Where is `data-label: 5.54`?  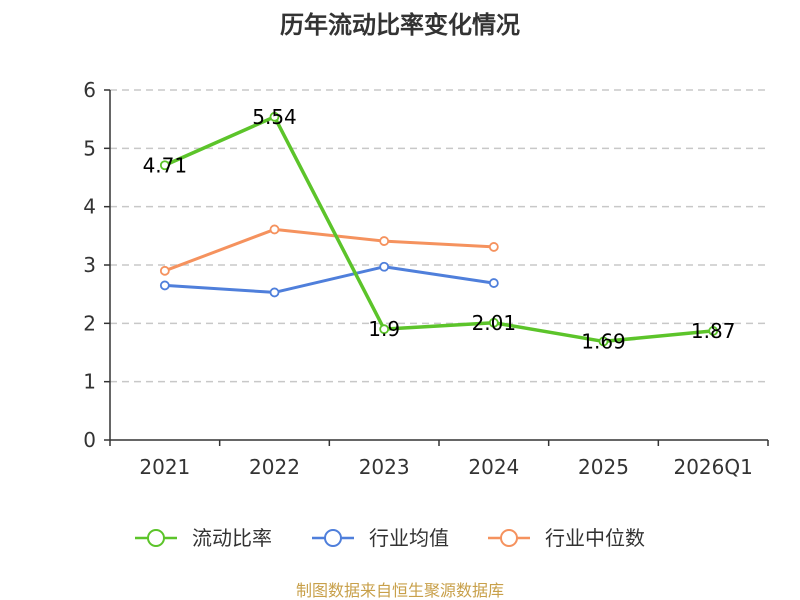
data-label: 5.54 is located at coordinates (274, 117).